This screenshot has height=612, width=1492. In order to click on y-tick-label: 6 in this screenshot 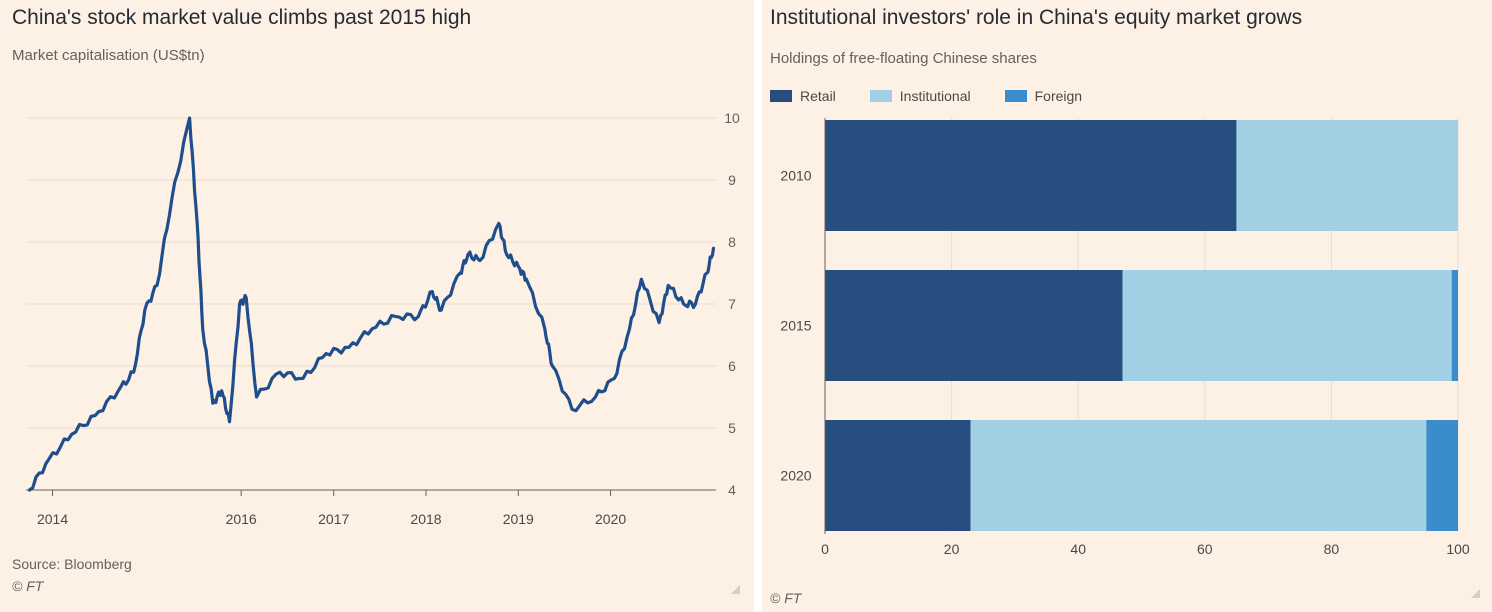, I will do `click(732, 366)`.